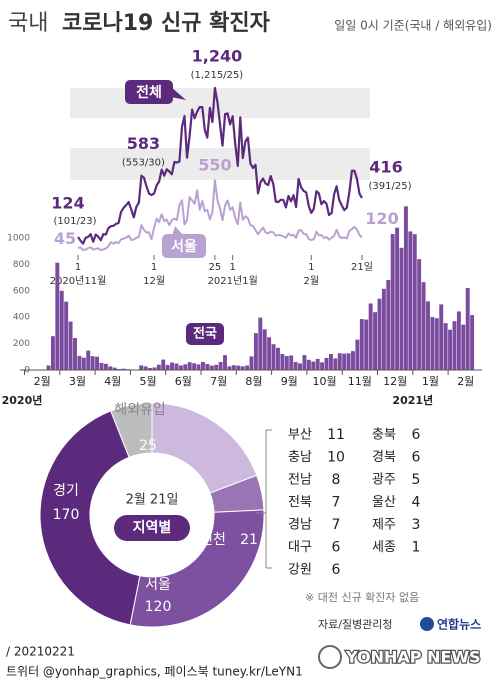 Image resolution: width=499 pixels, height=685 pixels. I want to click on source: 자료/질병관리청, so click(355, 624).